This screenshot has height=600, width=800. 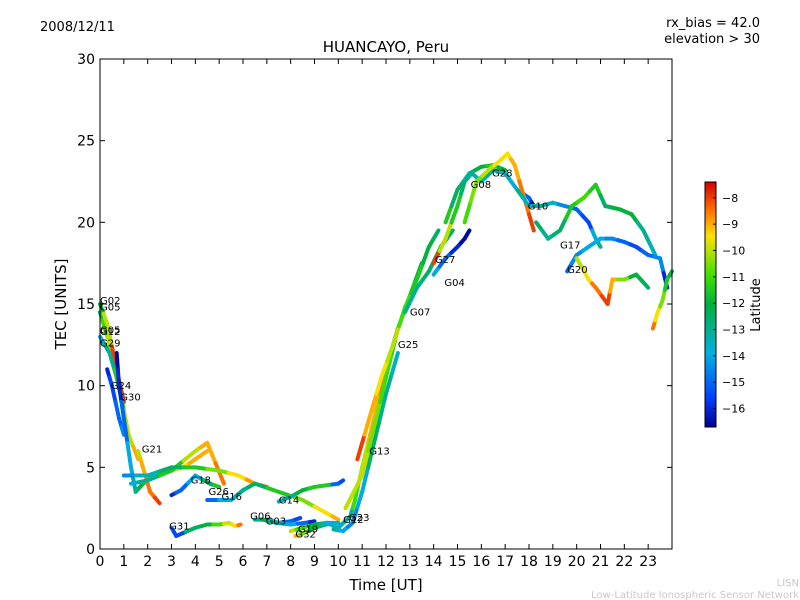 What do you see at coordinates (379, 451) in the screenshot?
I see `satellite-label: G13` at bounding box center [379, 451].